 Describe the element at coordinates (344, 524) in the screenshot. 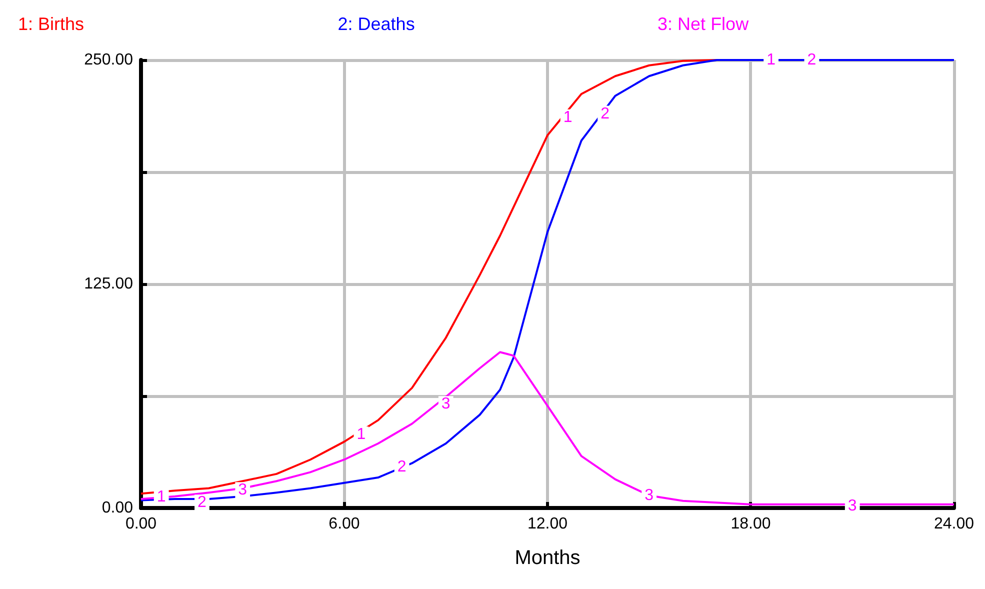

I see `x-tick-label: 6.00` at that location.